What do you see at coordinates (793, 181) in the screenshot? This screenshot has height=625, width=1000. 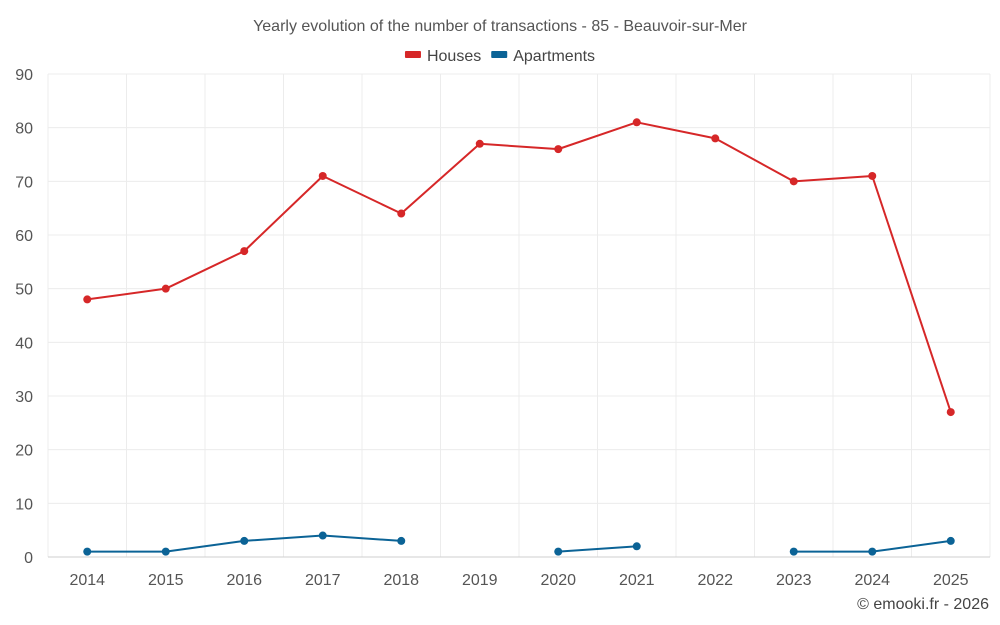 I see `data-point-houses-2023` at bounding box center [793, 181].